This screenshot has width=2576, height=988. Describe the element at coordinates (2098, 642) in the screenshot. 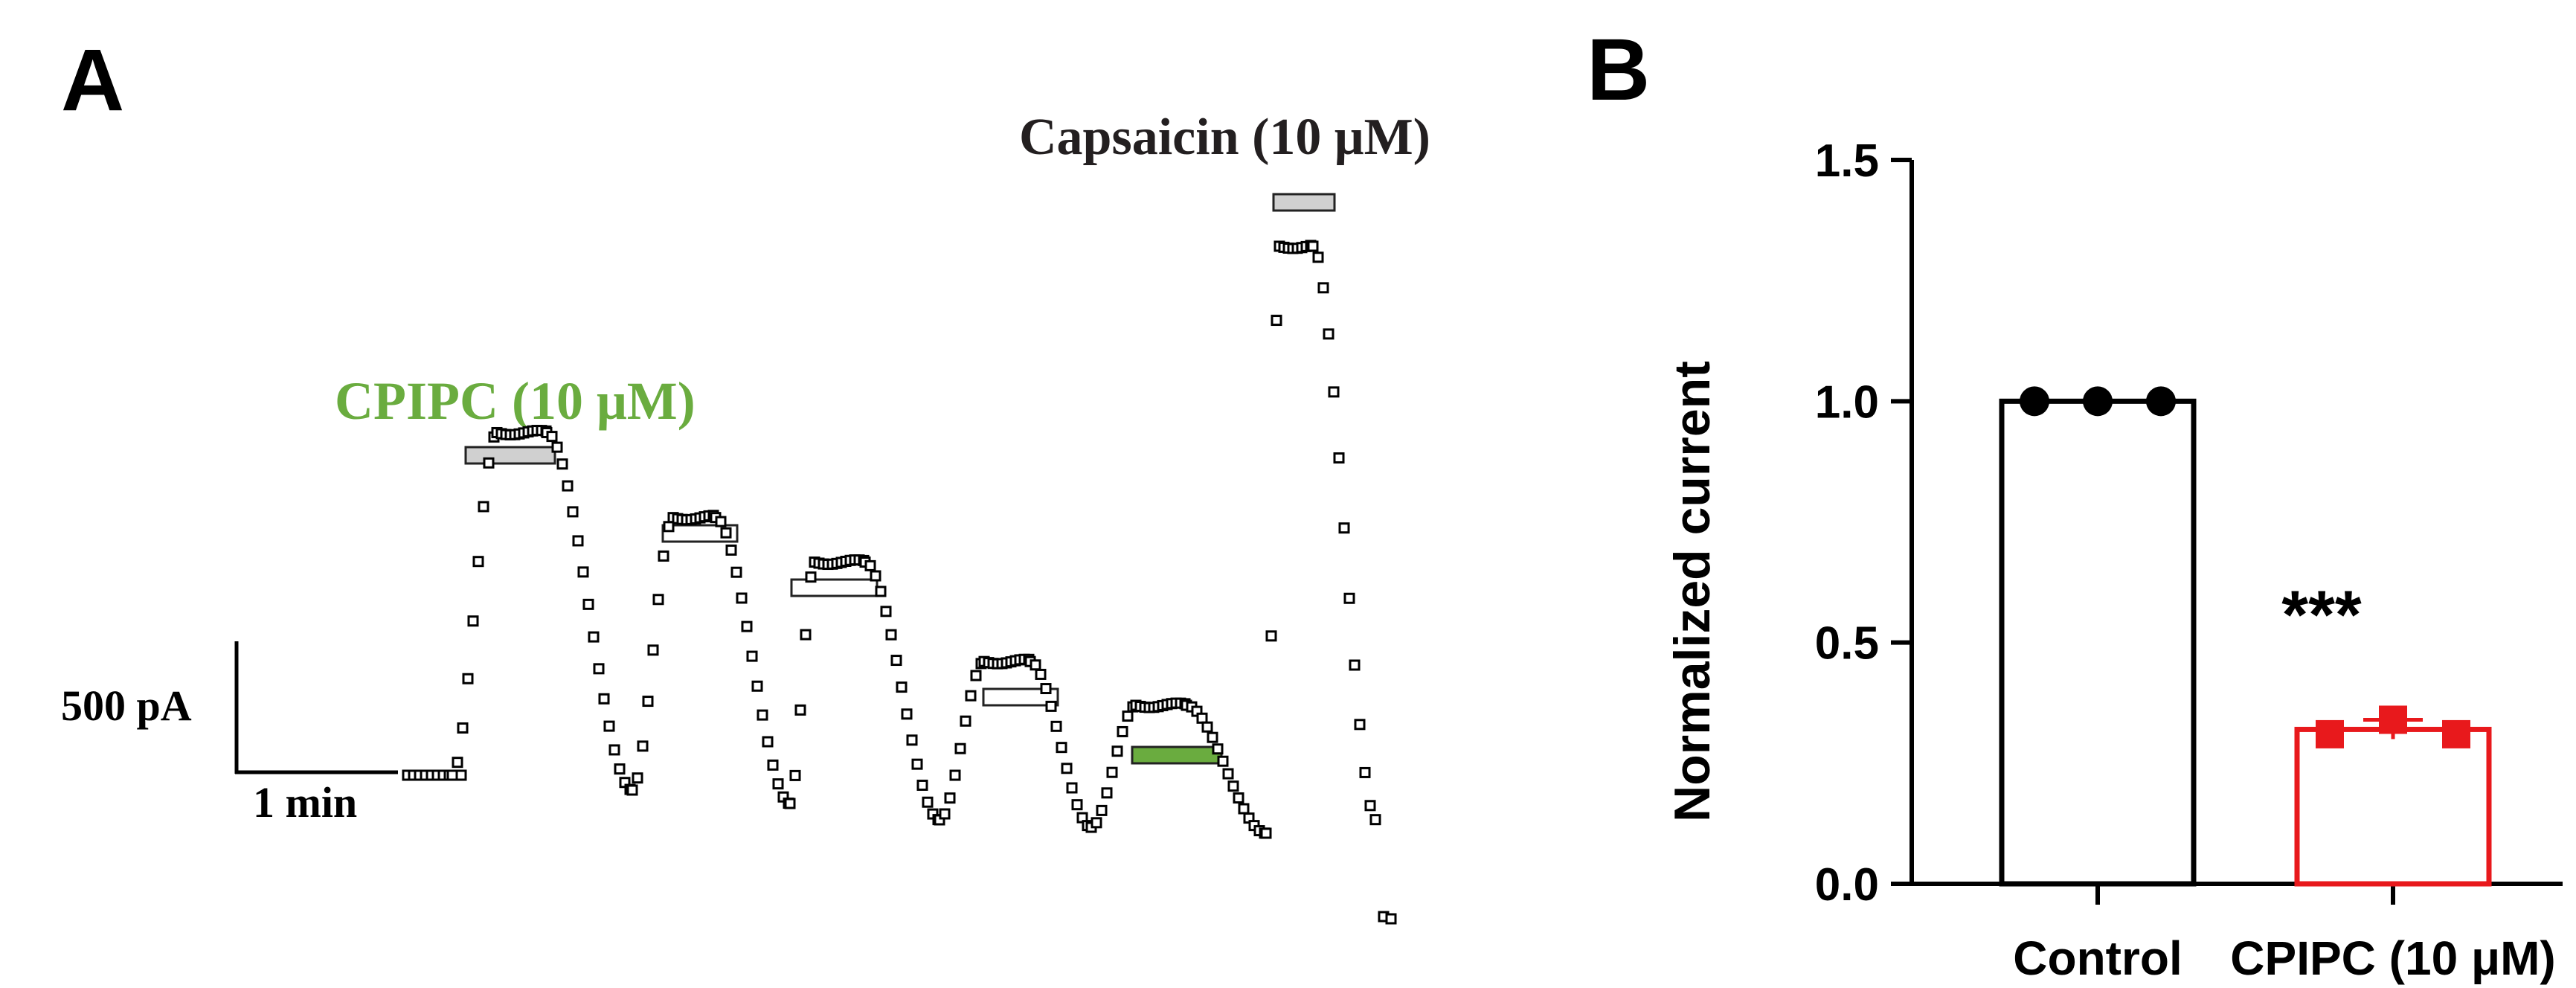

I see `bar-control` at that location.